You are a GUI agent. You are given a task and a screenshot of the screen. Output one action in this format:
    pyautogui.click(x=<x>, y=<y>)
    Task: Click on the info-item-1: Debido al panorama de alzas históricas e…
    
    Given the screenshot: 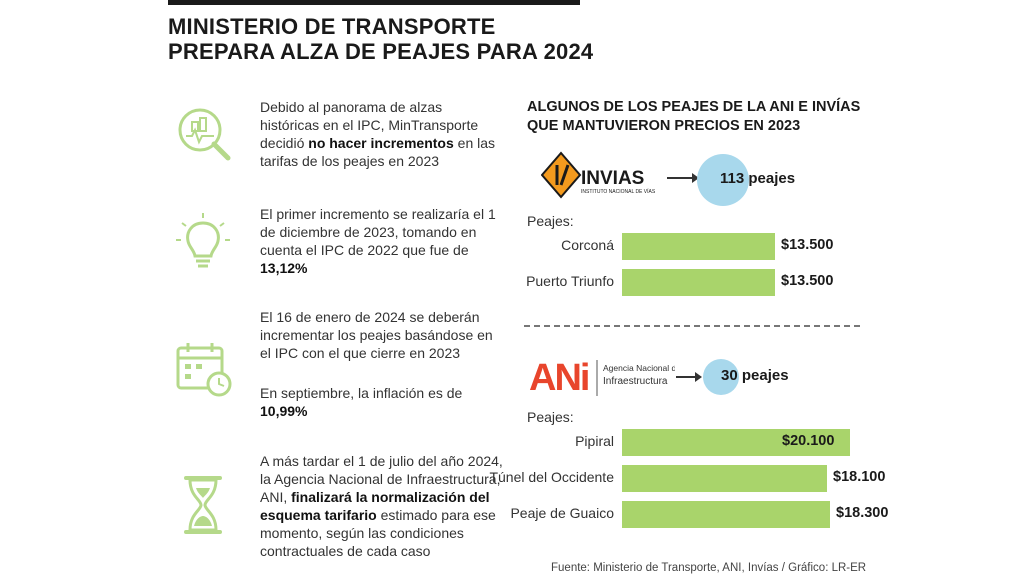 What is the action you would take?
    pyautogui.click(x=337, y=138)
    